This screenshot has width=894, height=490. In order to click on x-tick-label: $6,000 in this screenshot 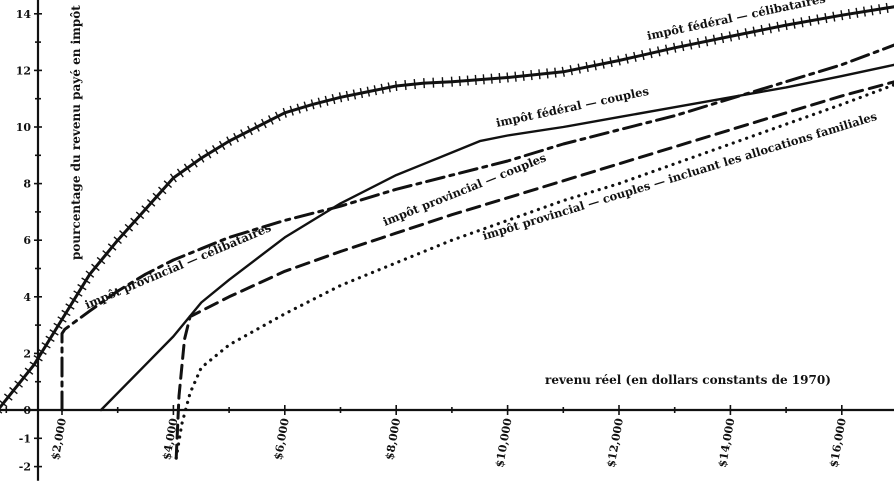, I will do `click(282, 439)`.